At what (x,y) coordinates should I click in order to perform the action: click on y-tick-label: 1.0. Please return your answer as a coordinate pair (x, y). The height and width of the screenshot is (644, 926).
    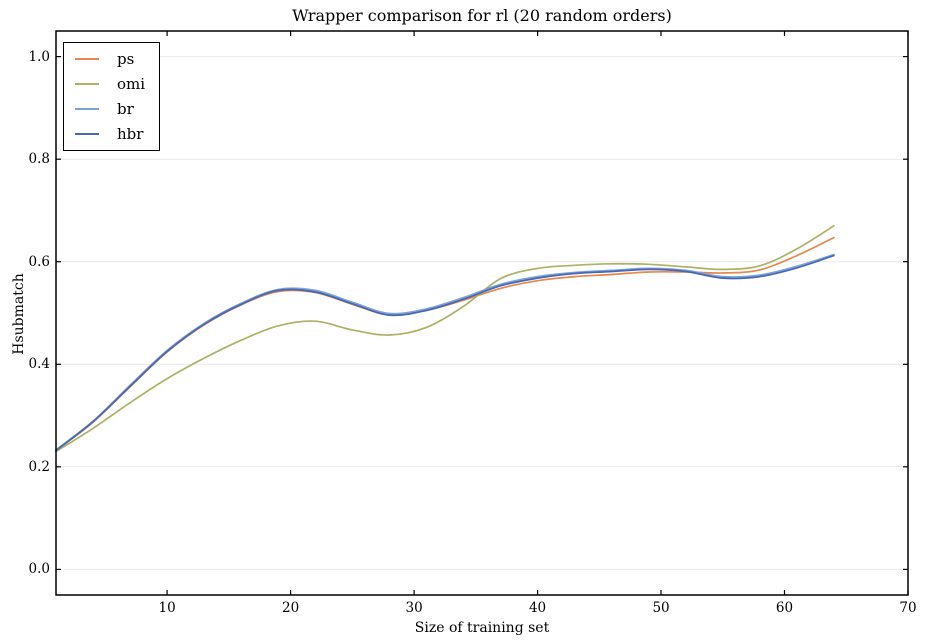
    Looking at the image, I should click on (39, 56).